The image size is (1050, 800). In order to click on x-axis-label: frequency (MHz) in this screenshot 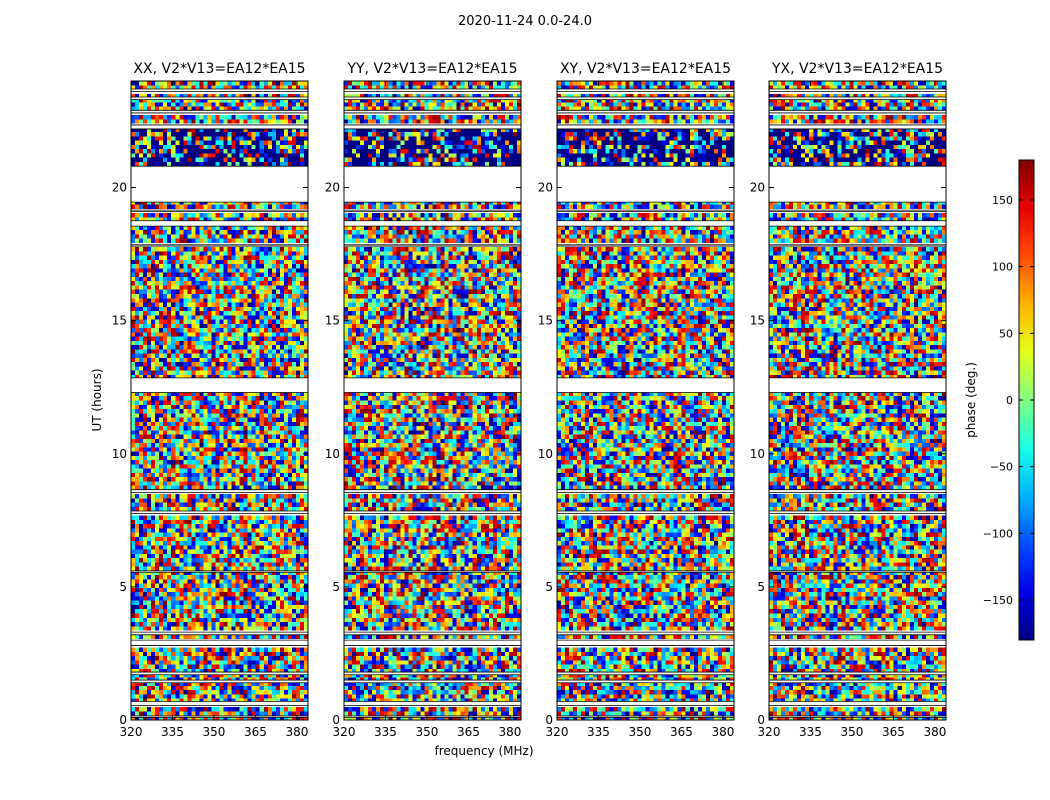, I will do `click(483, 751)`.